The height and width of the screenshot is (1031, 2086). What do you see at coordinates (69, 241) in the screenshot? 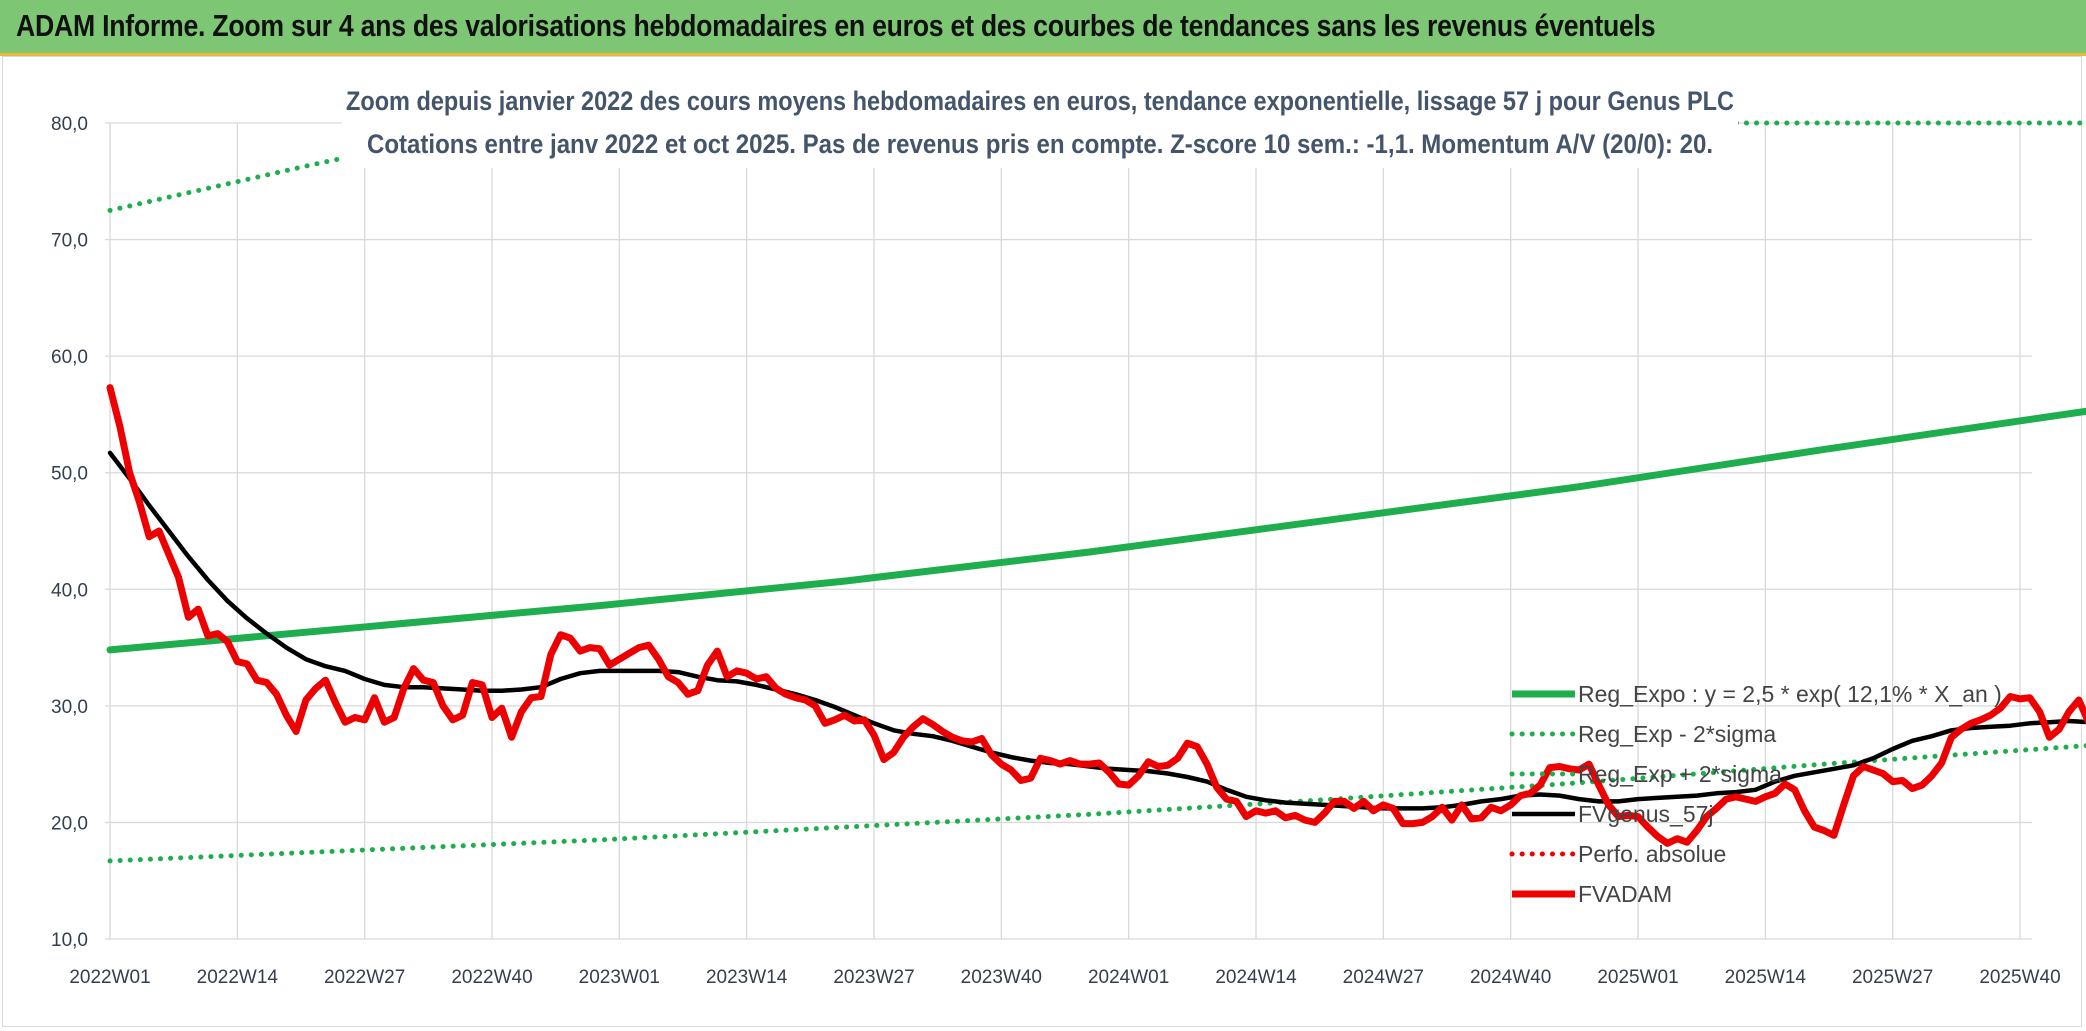
I see `y-tick-label: 70,0` at bounding box center [69, 241].